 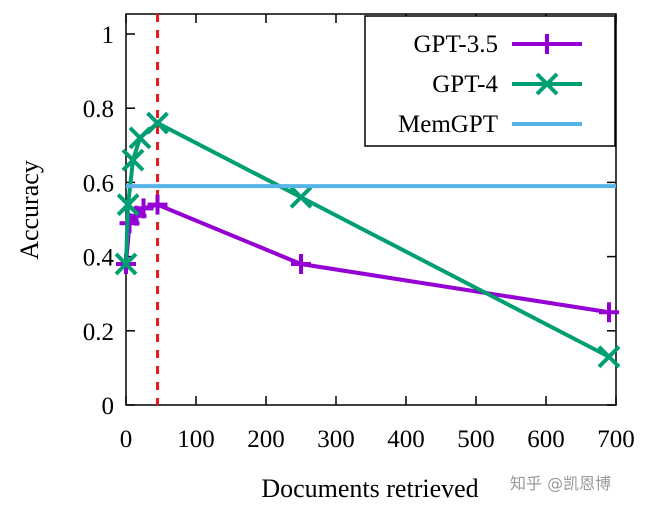 I want to click on x-tick-label: 400, so click(x=406, y=439).